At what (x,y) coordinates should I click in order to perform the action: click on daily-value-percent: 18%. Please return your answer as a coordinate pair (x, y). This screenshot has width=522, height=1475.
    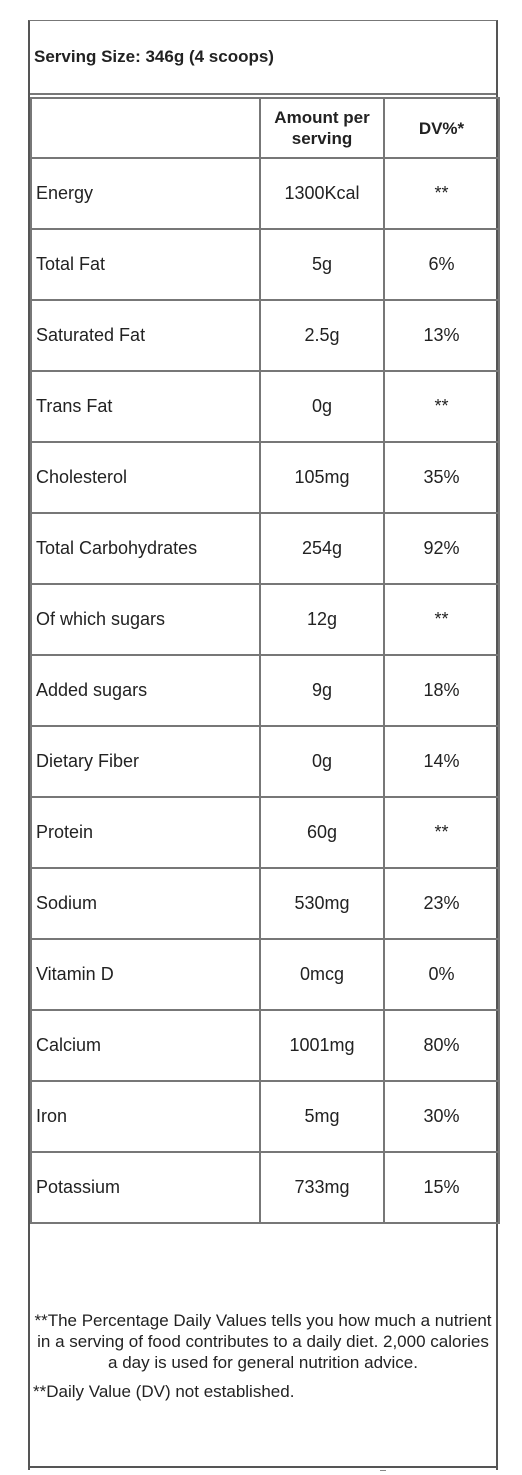
    Looking at the image, I should click on (441, 690).